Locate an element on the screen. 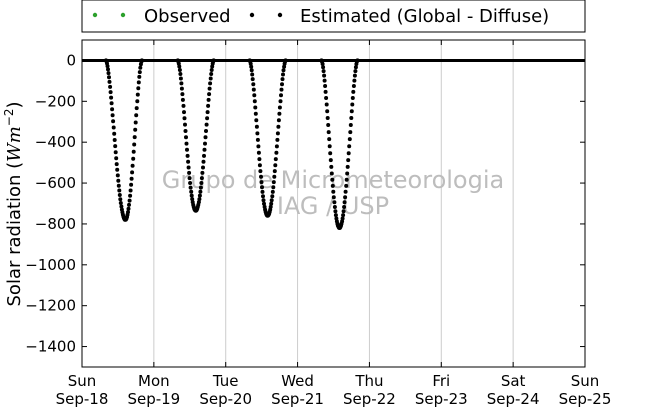  y-axis-label: Solar radiation (Wm−2) is located at coordinates (13, 203).